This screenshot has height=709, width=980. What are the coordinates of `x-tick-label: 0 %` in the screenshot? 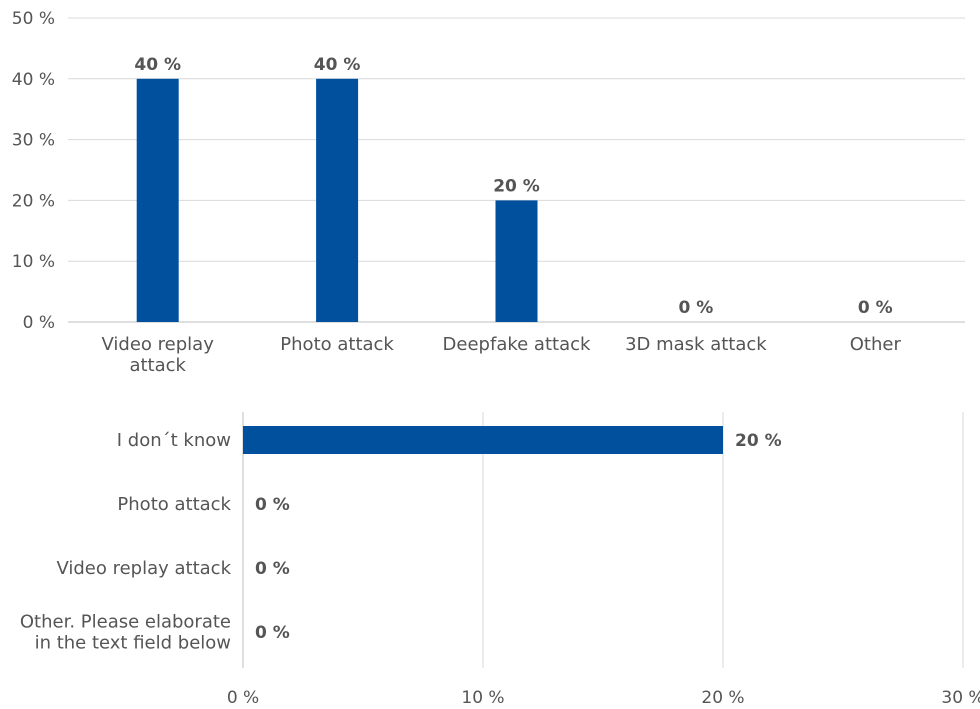 It's located at (243, 698).